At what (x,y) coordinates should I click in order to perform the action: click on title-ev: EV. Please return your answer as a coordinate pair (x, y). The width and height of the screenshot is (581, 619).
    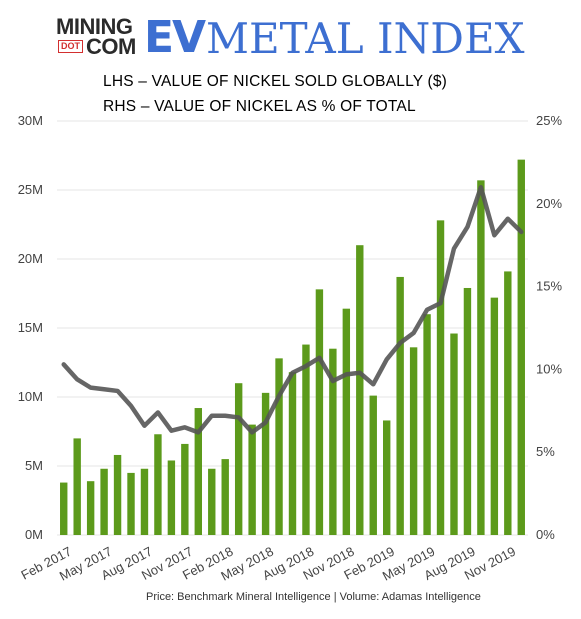
    Looking at the image, I should click on (175, 37).